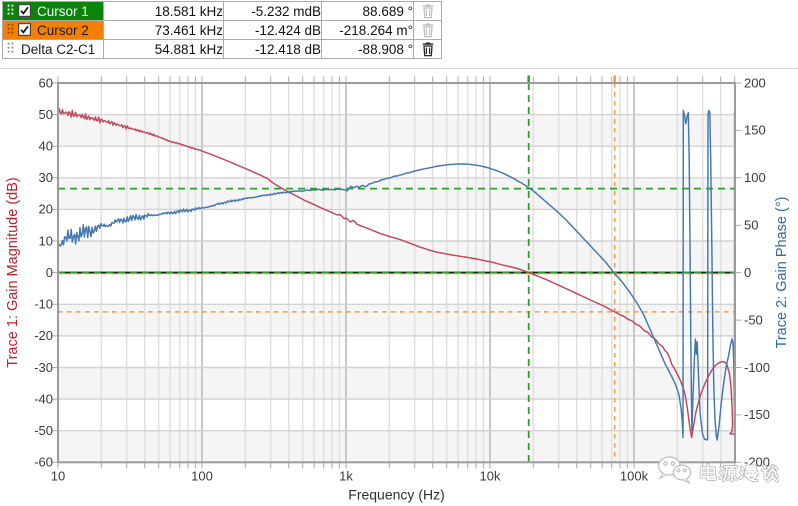 This screenshot has width=798, height=506. What do you see at coordinates (13, 272) in the screenshot?
I see `svg-text: Trace 1: Gain Magnitude (dB)` at bounding box center [13, 272].